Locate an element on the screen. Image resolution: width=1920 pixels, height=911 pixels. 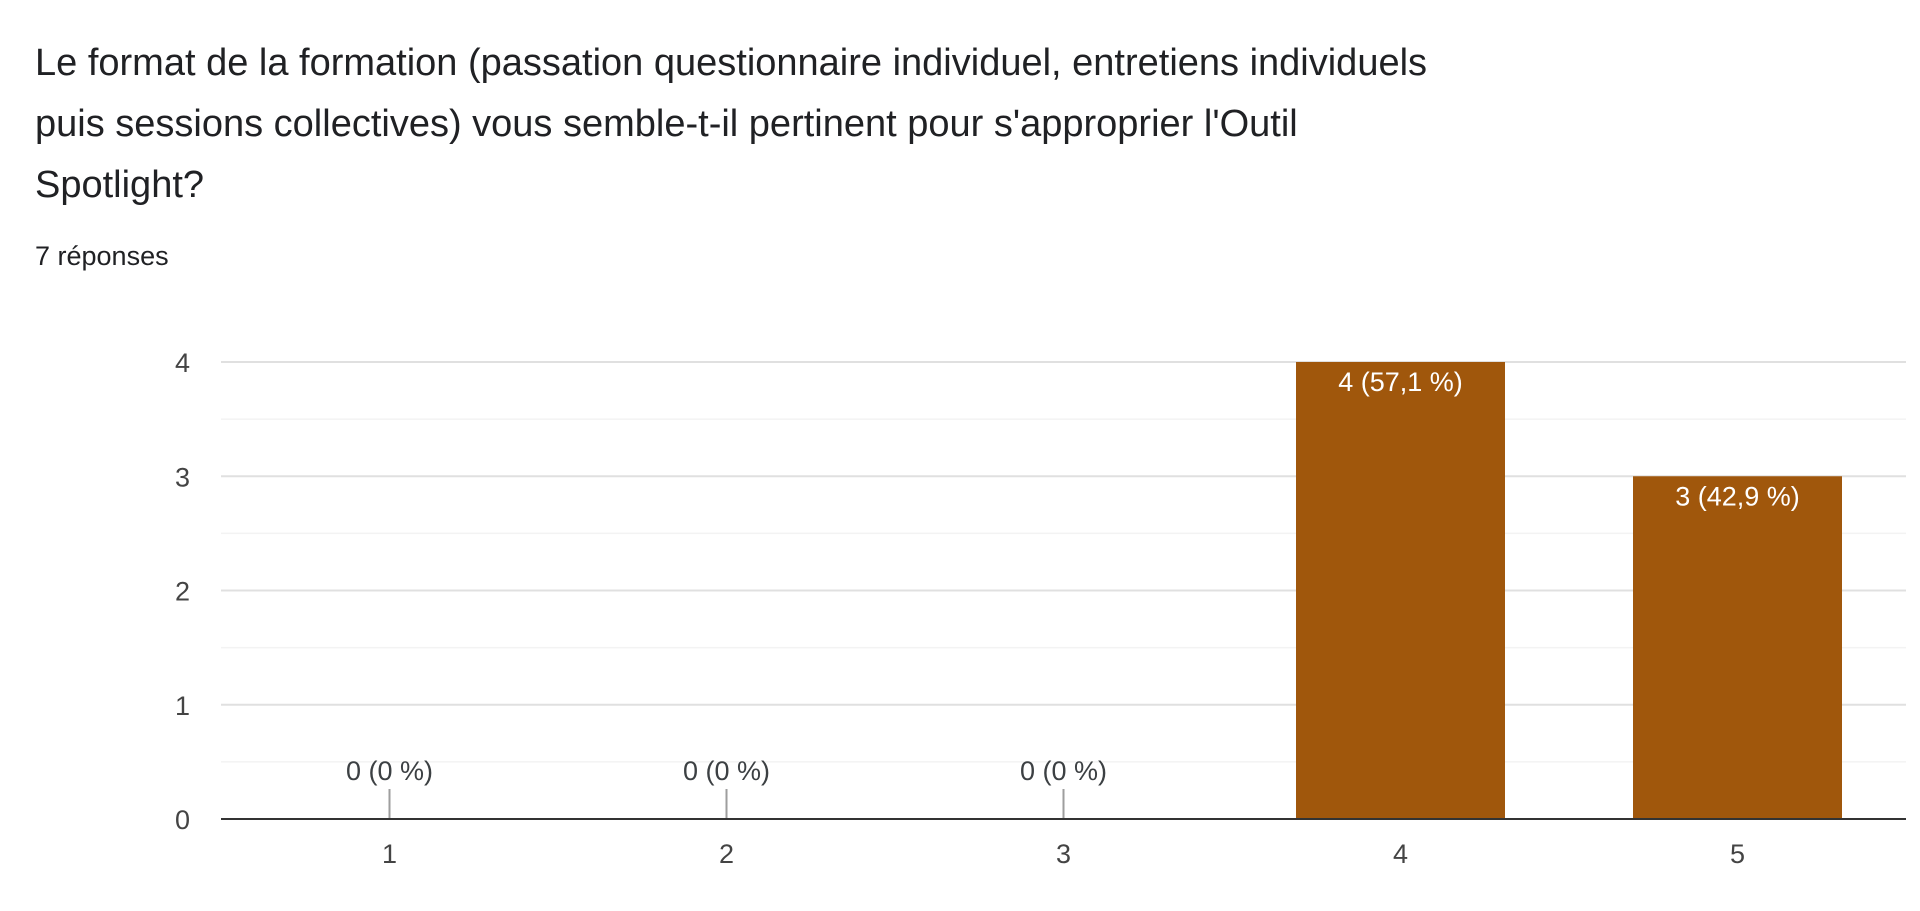
x-tick-label: 2 is located at coordinates (726, 854).